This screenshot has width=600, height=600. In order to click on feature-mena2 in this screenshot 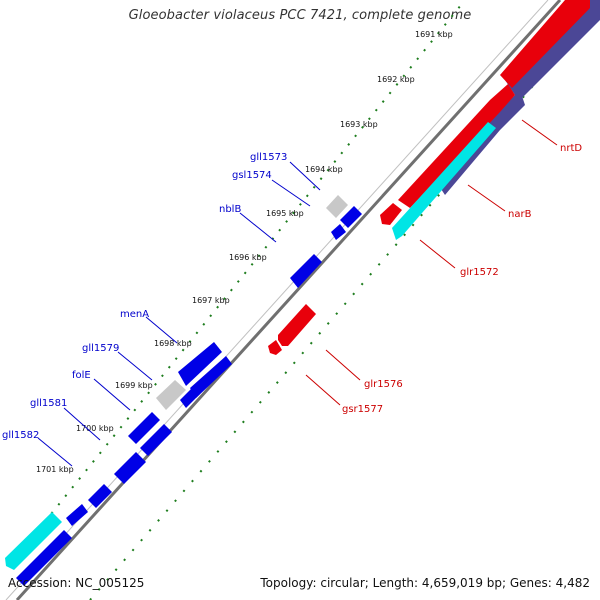, I will do `click(211, 377)`.